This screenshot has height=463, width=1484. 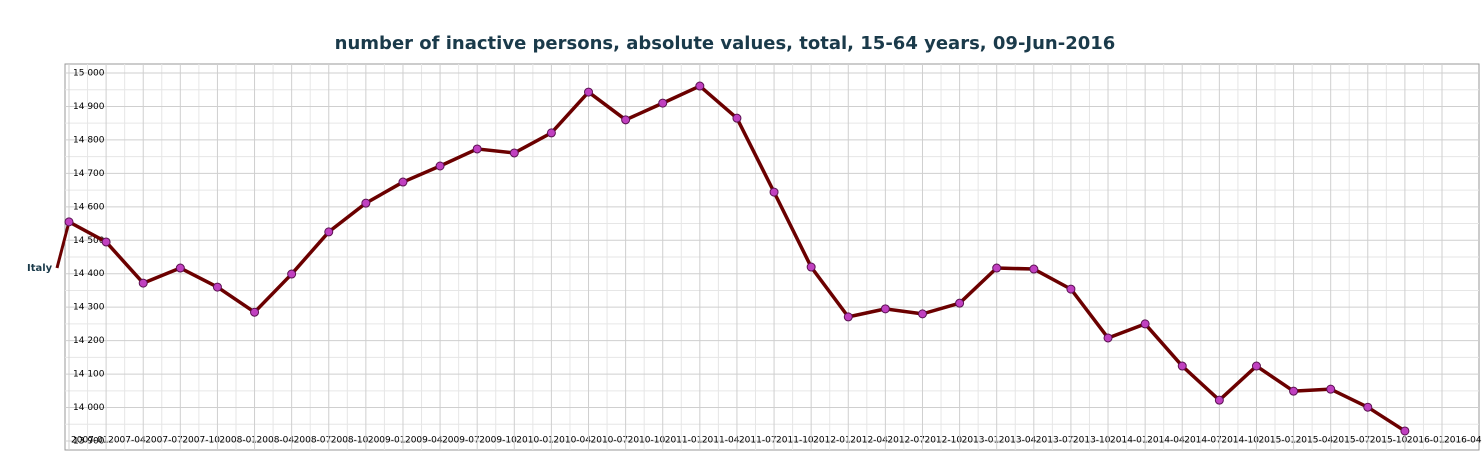 I want to click on x-tick-label: 2009-10, so click(x=498, y=441).